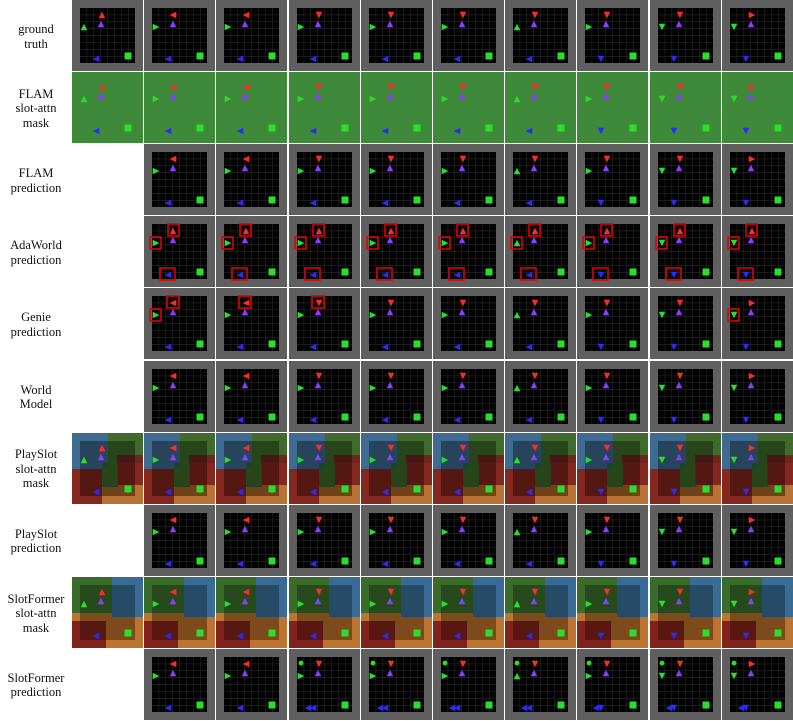 The height and width of the screenshot is (721, 793). What do you see at coordinates (589, 663) in the screenshot?
I see `green-dot-icon` at bounding box center [589, 663].